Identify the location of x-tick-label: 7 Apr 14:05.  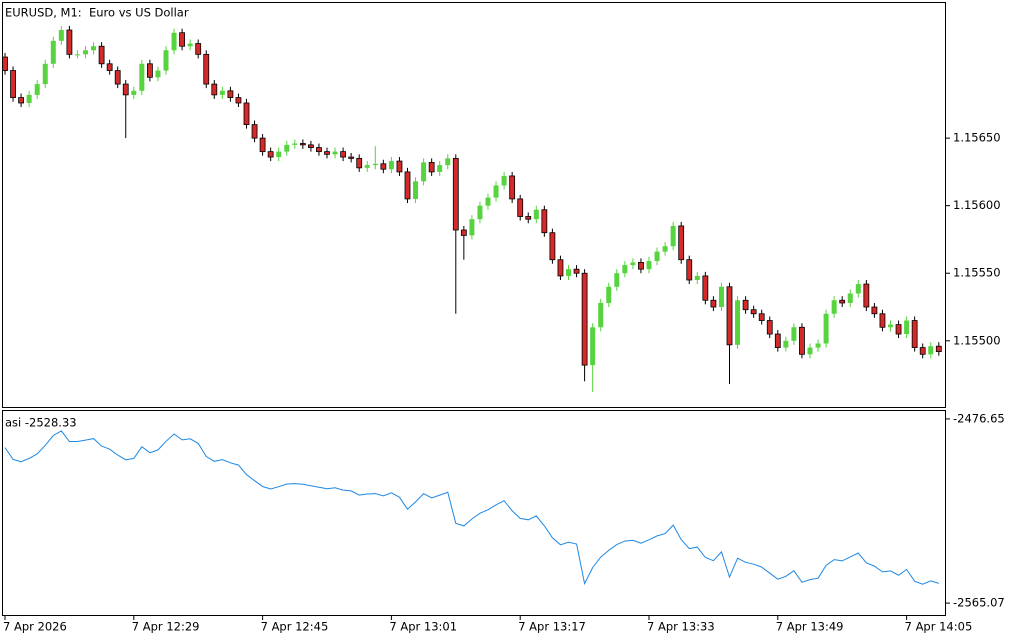
(939, 627).